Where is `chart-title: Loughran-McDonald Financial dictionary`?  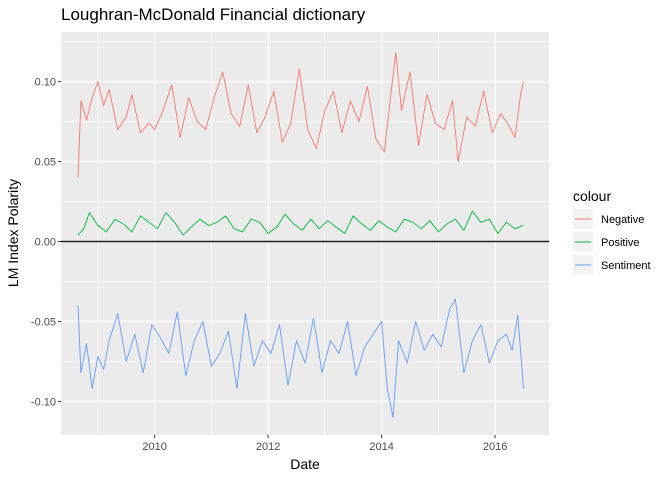 chart-title: Loughran-McDonald Financial dictionary is located at coordinates (213, 14).